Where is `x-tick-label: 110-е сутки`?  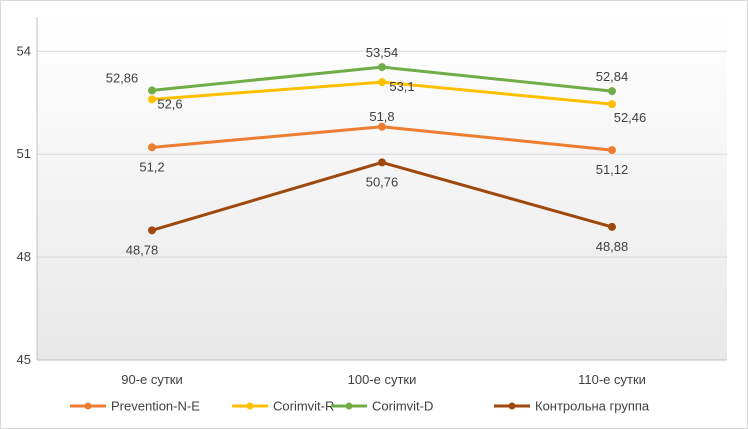
x-tick-label: 110-е сутки is located at coordinates (612, 379).